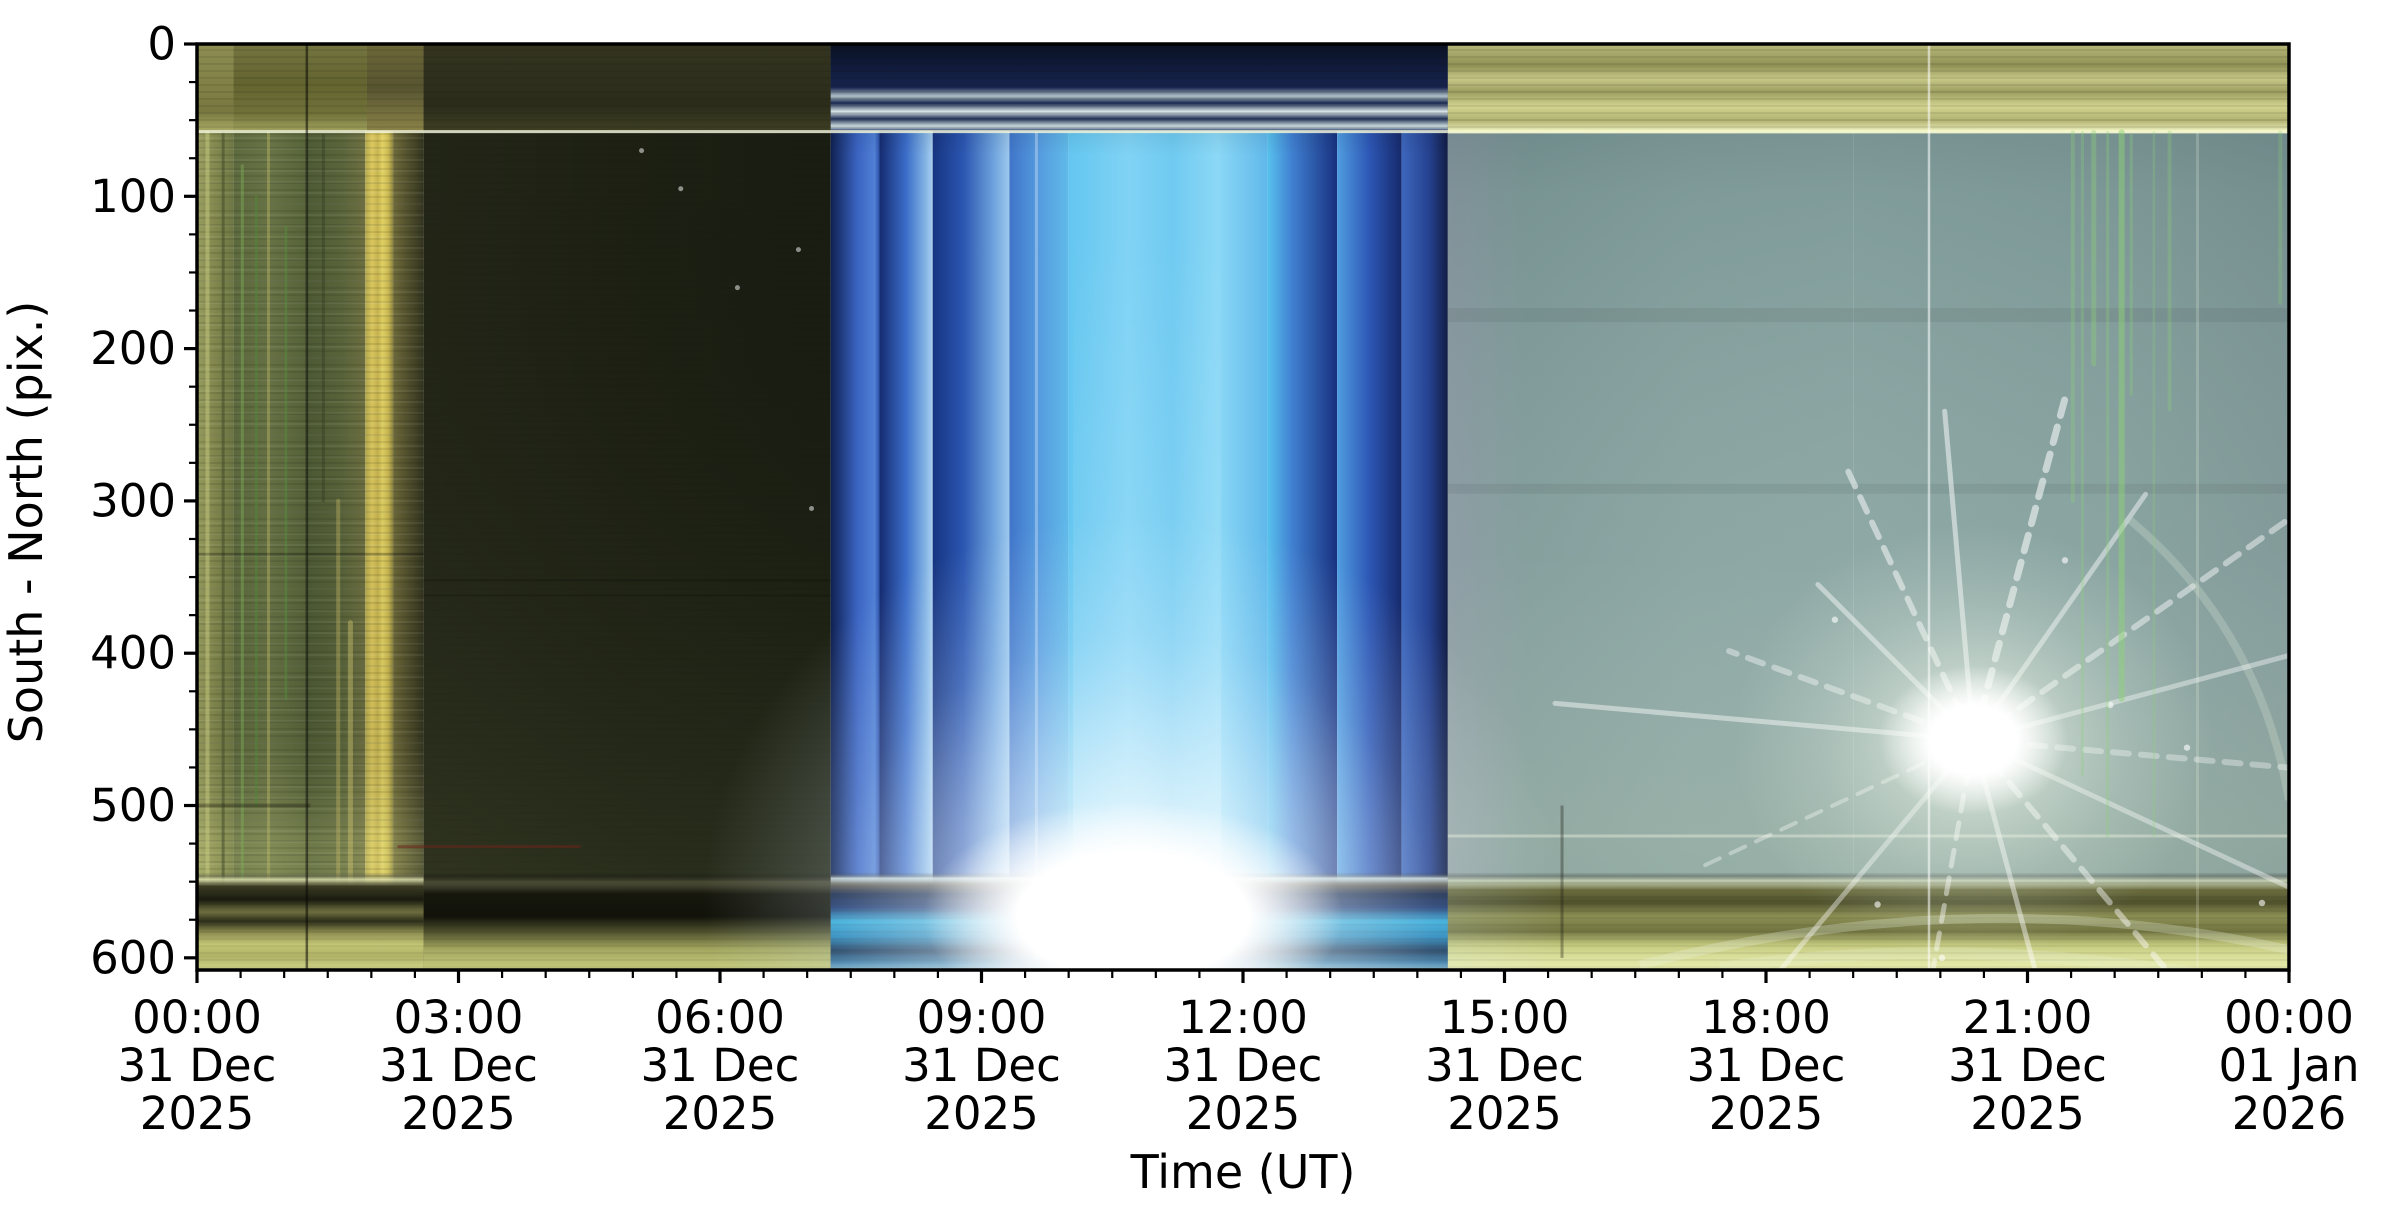  Describe the element at coordinates (981, 1065) in the screenshot. I see `x-tick-label: 09:00 31 Dec 2025` at that location.